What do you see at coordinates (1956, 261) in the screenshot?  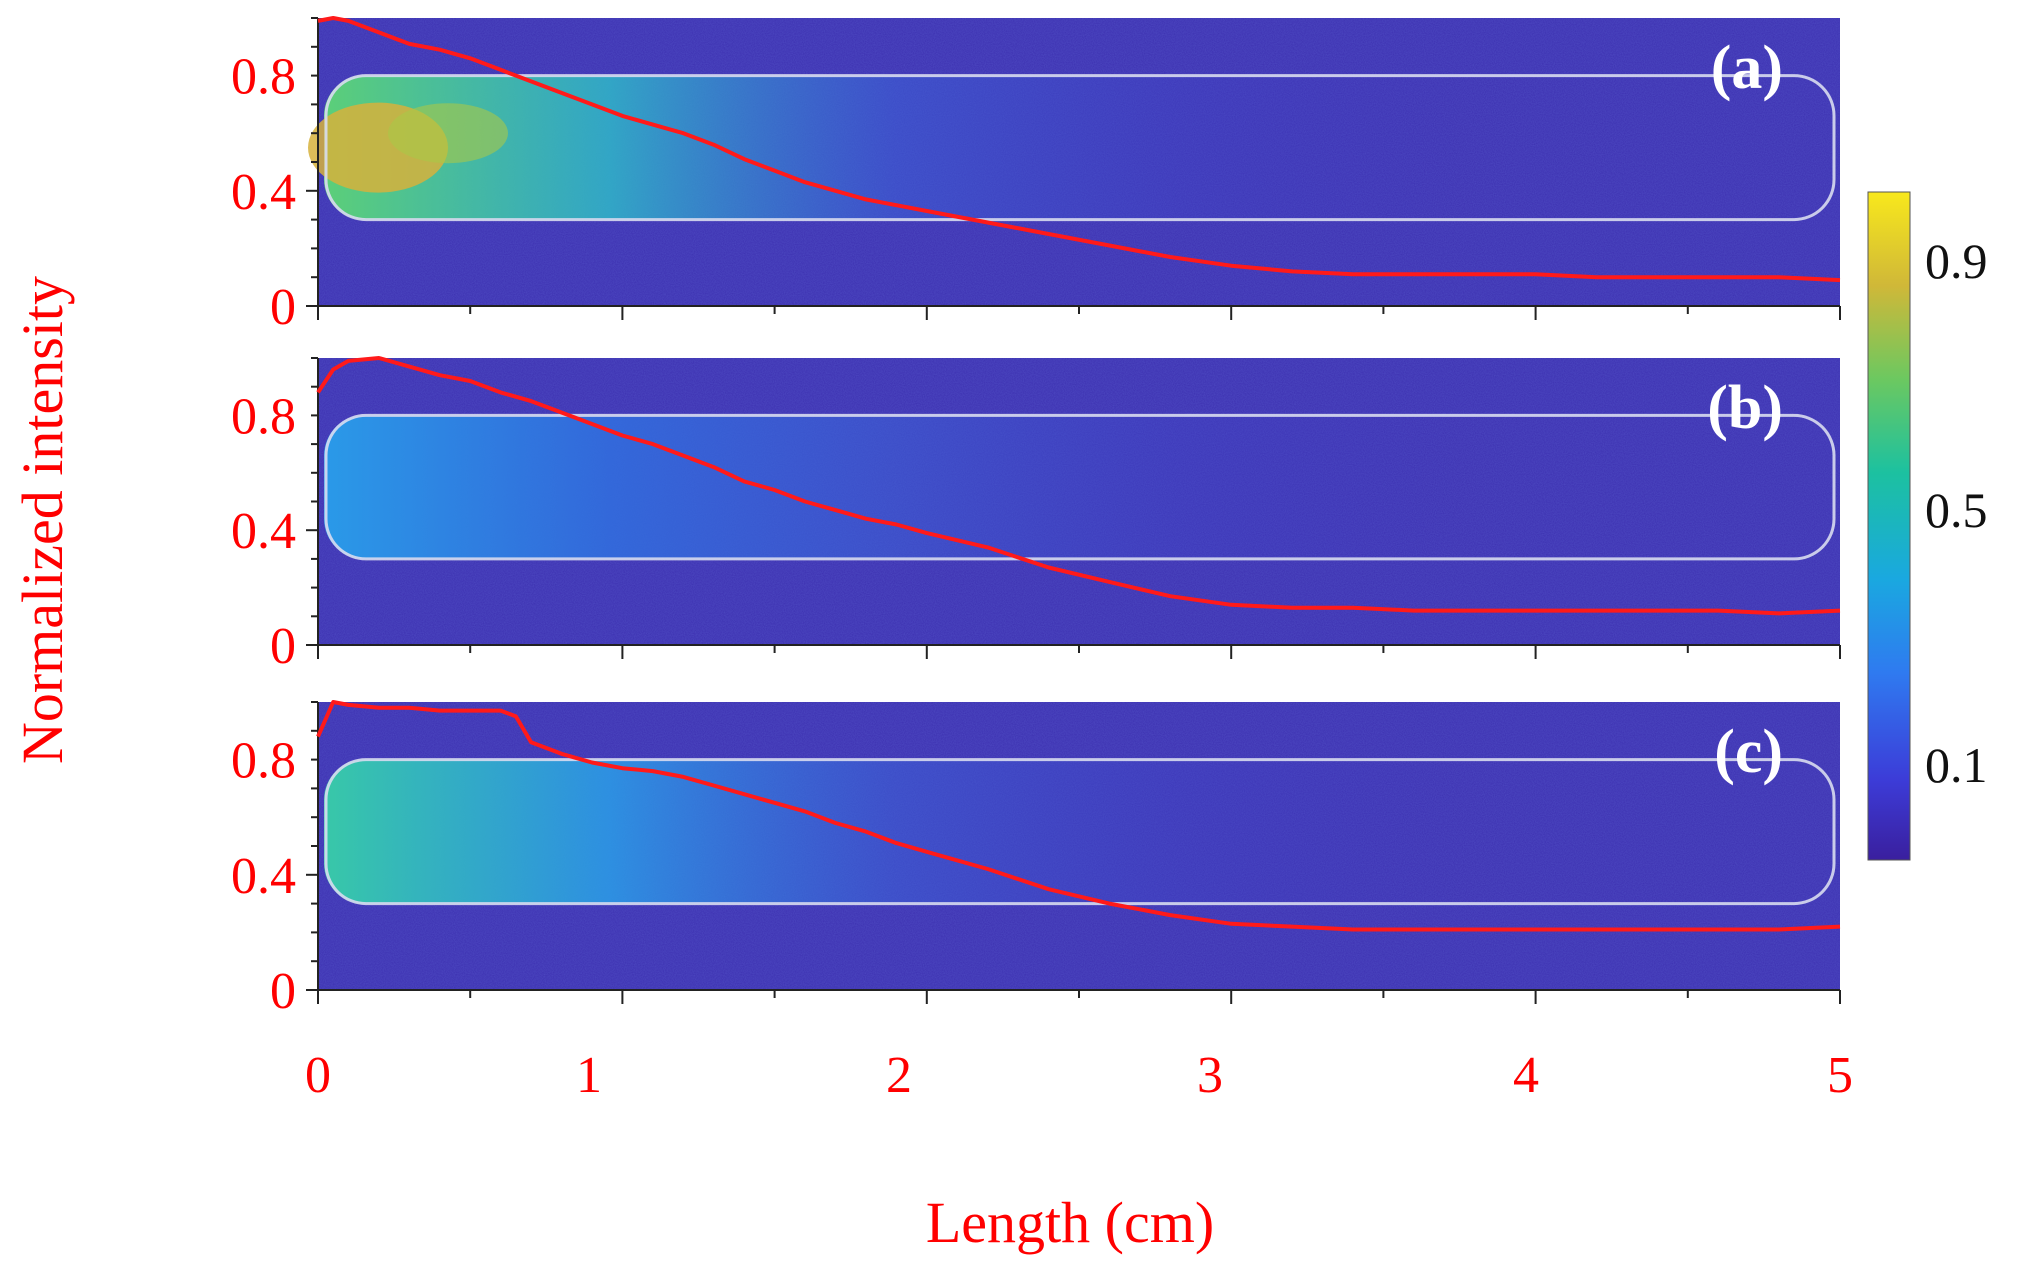 I see `colorbar-tick-label: 0.9` at bounding box center [1956, 261].